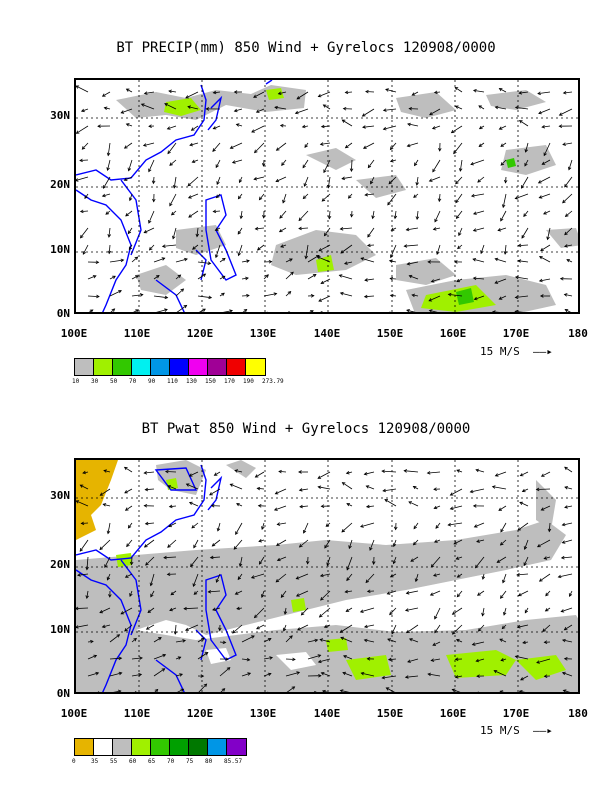 The image size is (612, 792). What do you see at coordinates (160, 747) in the screenshot?
I see `legend-swatch` at bounding box center [160, 747].